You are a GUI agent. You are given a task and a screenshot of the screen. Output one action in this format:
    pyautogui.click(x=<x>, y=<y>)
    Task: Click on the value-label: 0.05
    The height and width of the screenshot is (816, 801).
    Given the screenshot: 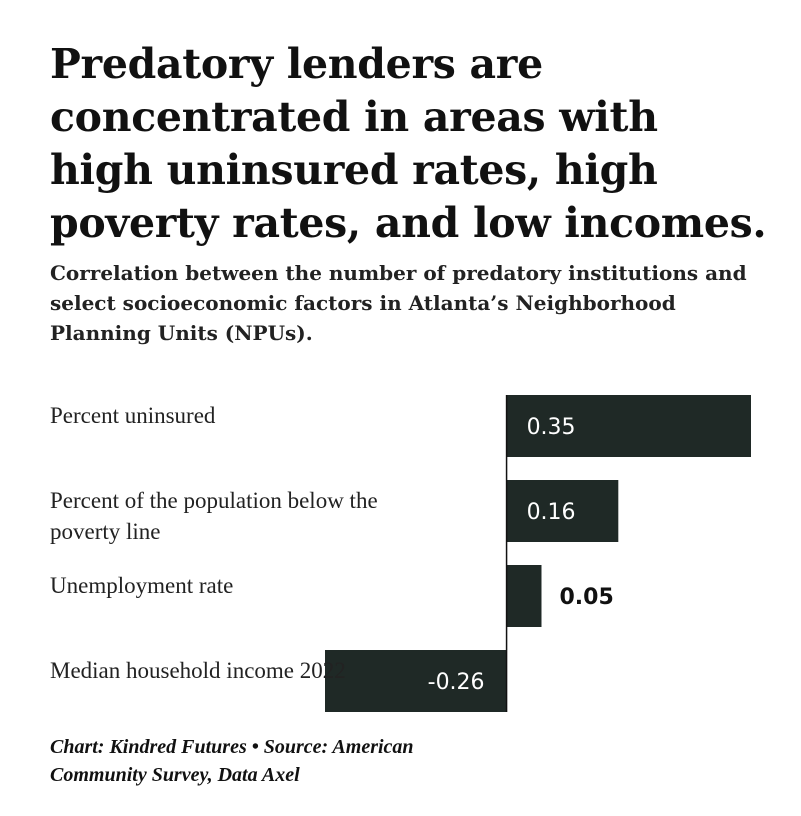 What is the action you would take?
    pyautogui.click(x=586, y=597)
    